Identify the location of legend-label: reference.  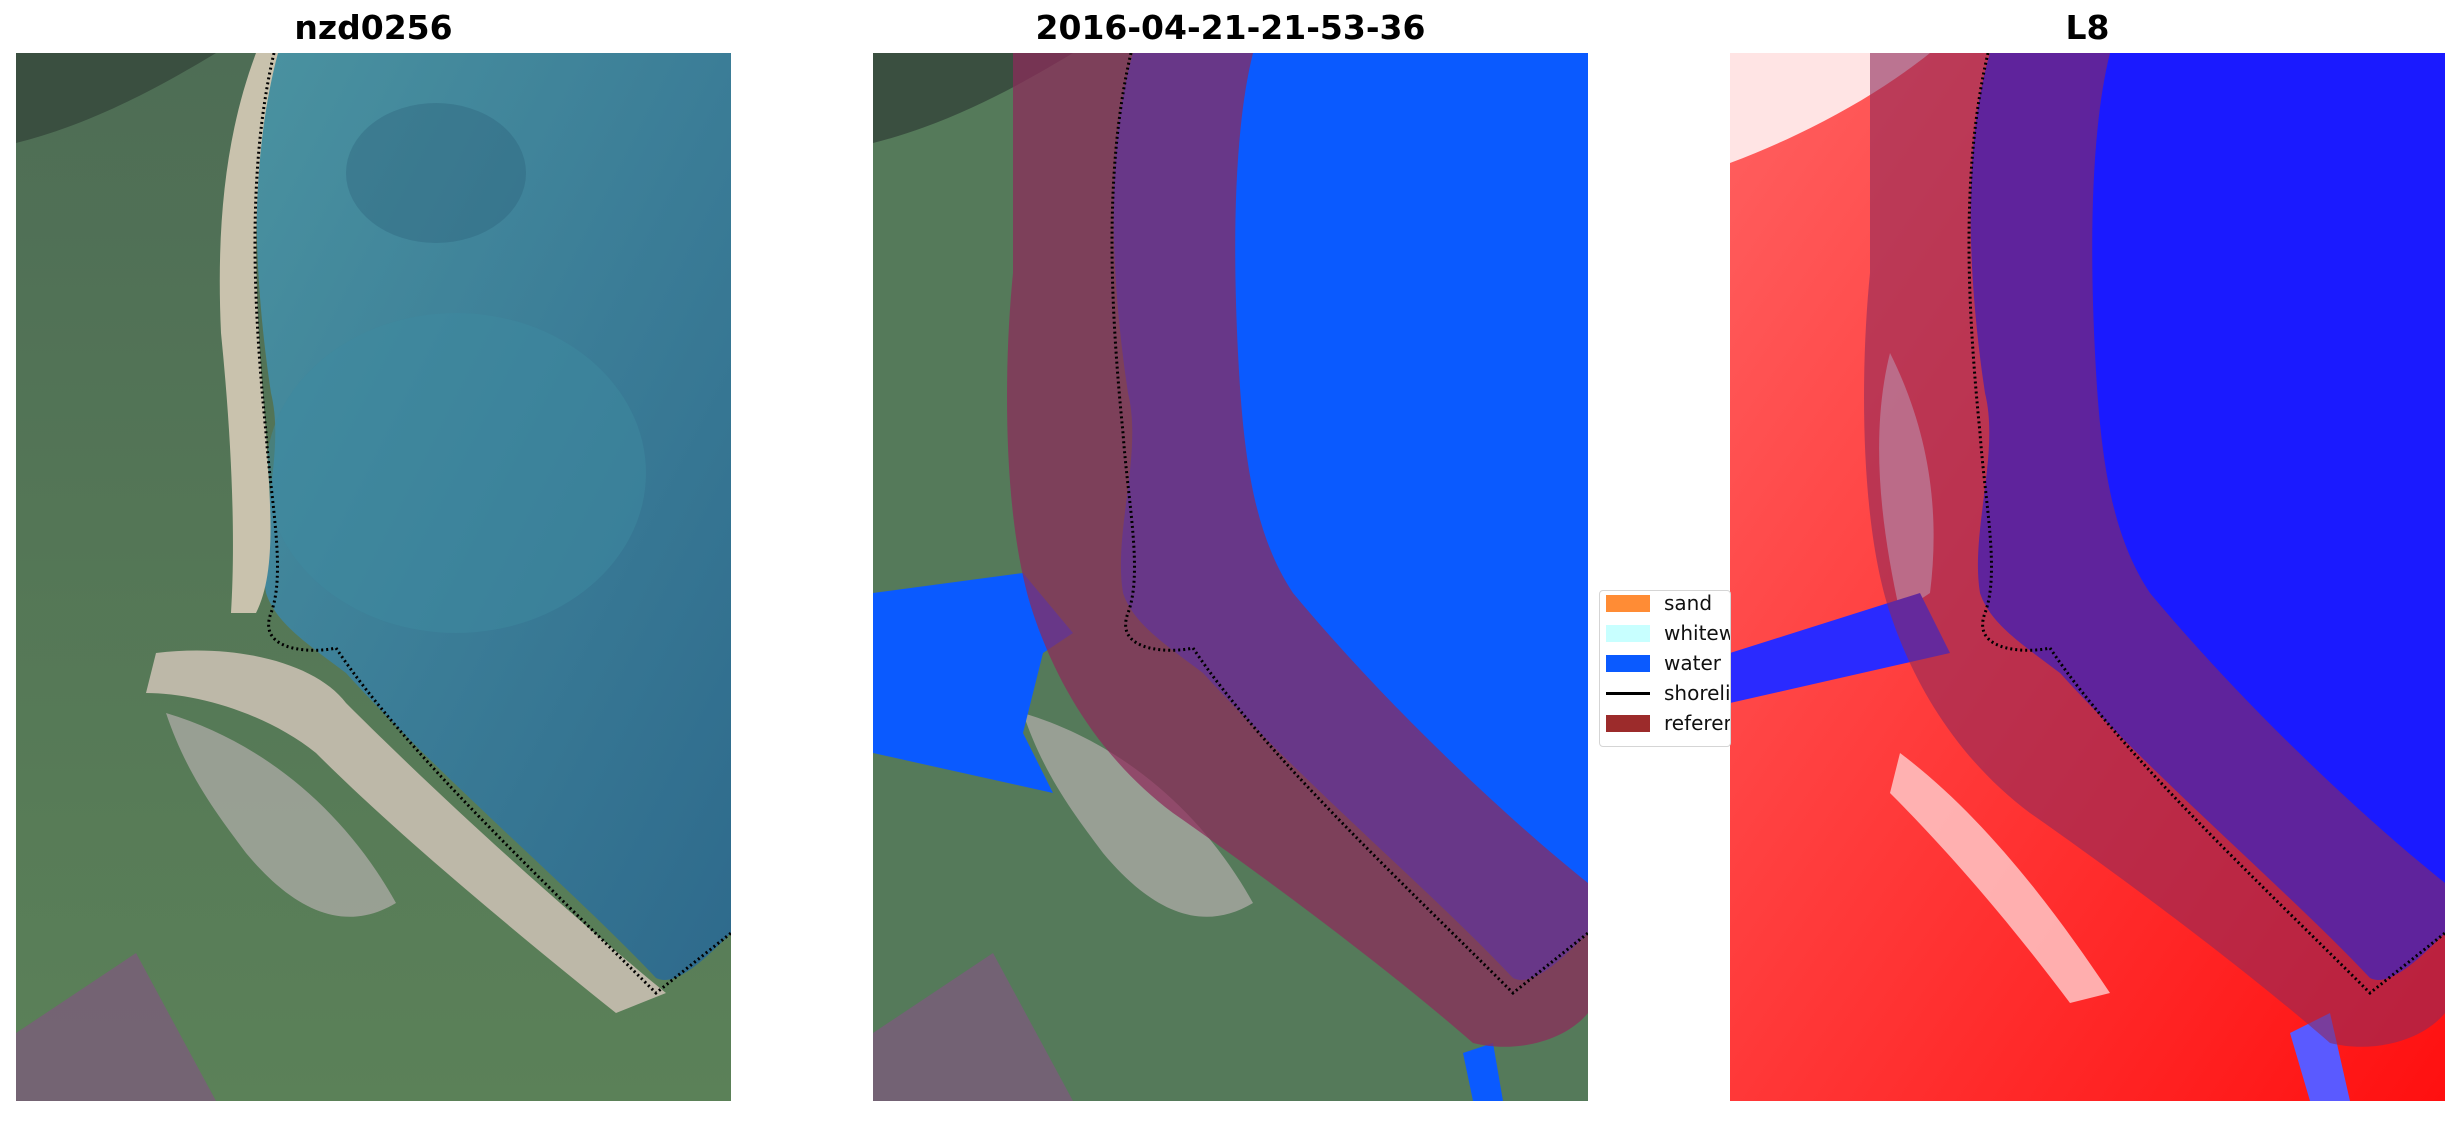
(1697, 723).